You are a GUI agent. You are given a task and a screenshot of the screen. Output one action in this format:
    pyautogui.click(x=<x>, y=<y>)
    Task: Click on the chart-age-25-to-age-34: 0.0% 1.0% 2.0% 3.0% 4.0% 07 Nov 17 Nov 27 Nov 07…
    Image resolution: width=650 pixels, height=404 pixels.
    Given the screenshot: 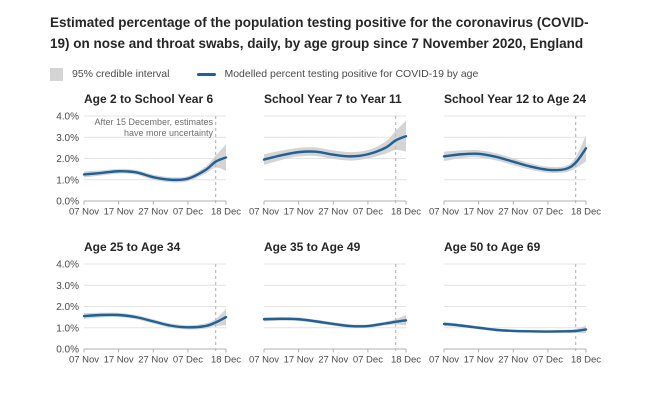 What is the action you would take?
    pyautogui.click(x=145, y=312)
    